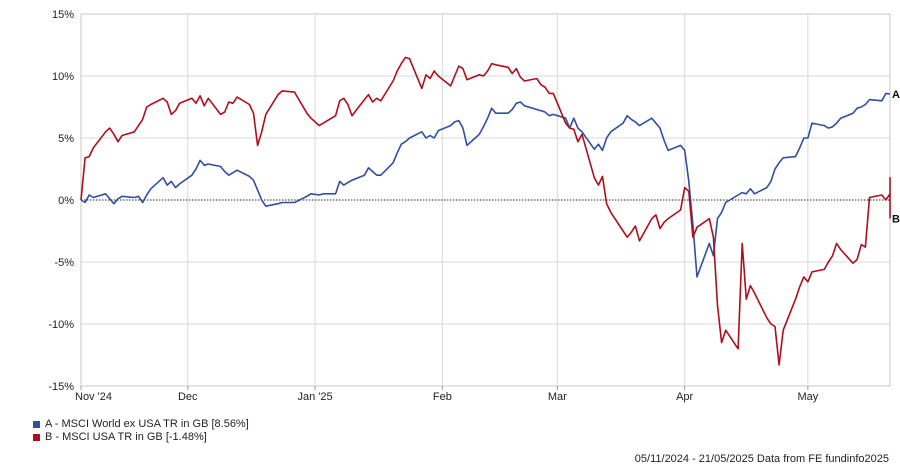  Describe the element at coordinates (64, 263) in the screenshot. I see `y-tick-label: -5%` at that location.